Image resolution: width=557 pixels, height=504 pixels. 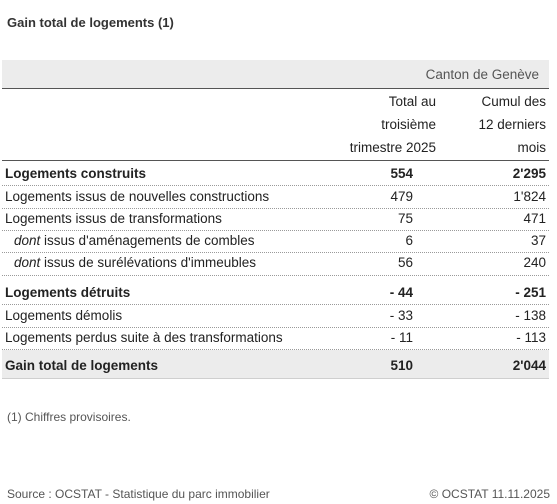 What do you see at coordinates (275, 364) in the screenshot?
I see `table-row-total: Gain total de logements 510 2'044` at bounding box center [275, 364].